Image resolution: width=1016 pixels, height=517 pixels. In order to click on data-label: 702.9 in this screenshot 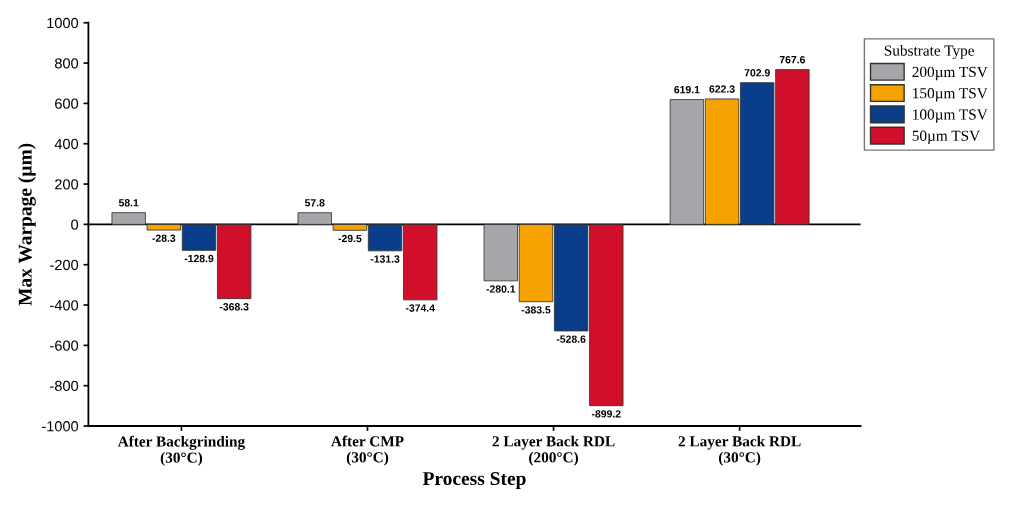, I will do `click(757, 73)`.